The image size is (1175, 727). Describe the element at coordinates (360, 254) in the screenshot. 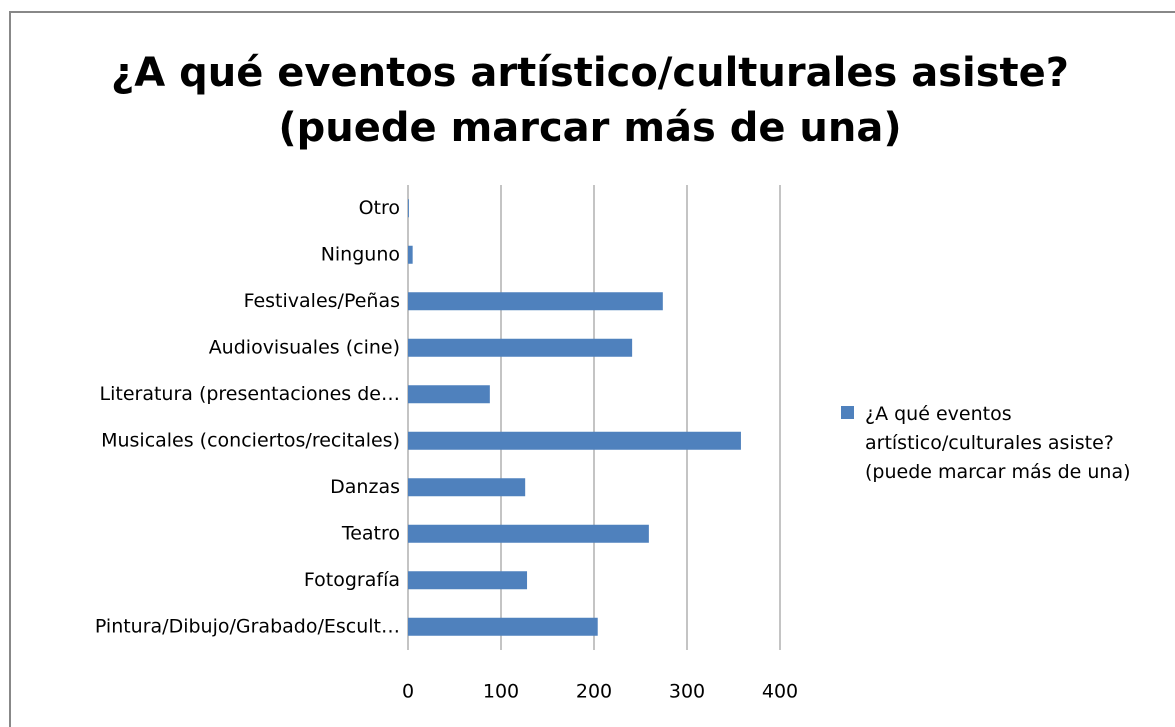

I see `y-tick-label: Ninguno` at that location.